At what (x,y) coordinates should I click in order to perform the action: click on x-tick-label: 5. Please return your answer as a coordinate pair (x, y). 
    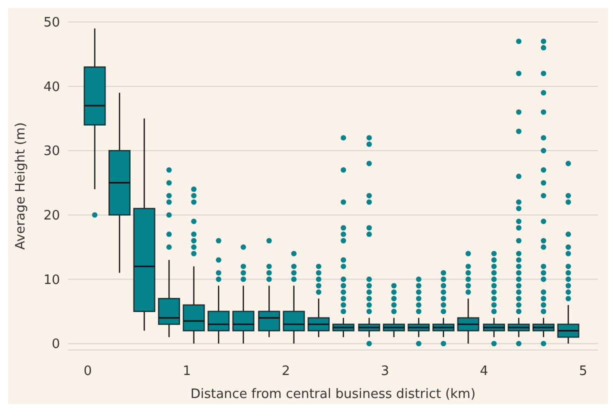
    Looking at the image, I should click on (583, 372).